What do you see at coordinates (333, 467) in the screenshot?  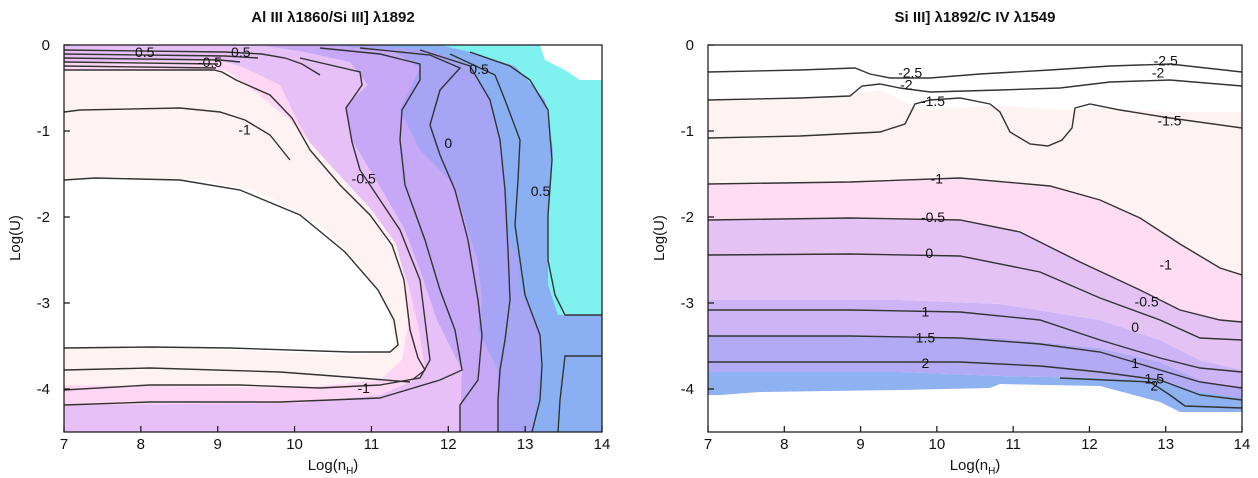 I see `left-x-axis-label: Log(nH)` at bounding box center [333, 467].